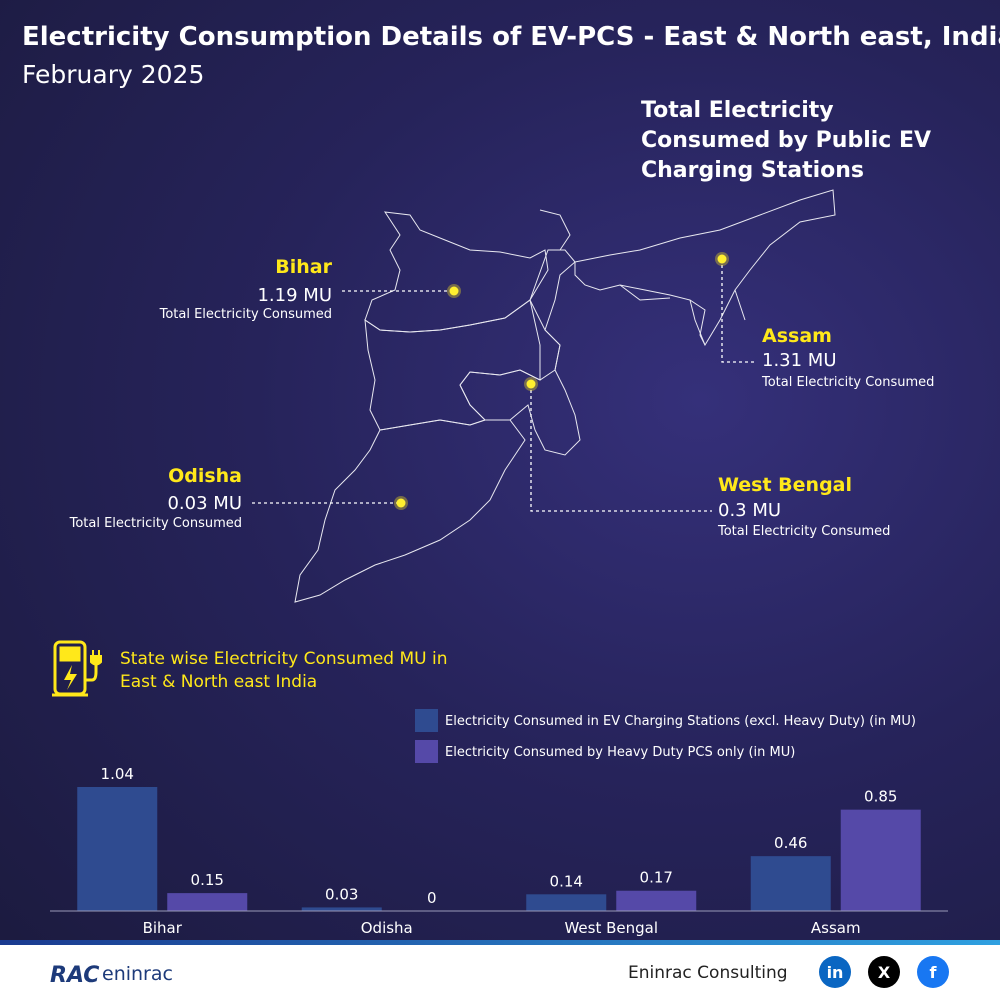 This screenshot has height=1000, width=1000. Describe the element at coordinates (500, 942) in the screenshot. I see `footer-stripe` at that location.